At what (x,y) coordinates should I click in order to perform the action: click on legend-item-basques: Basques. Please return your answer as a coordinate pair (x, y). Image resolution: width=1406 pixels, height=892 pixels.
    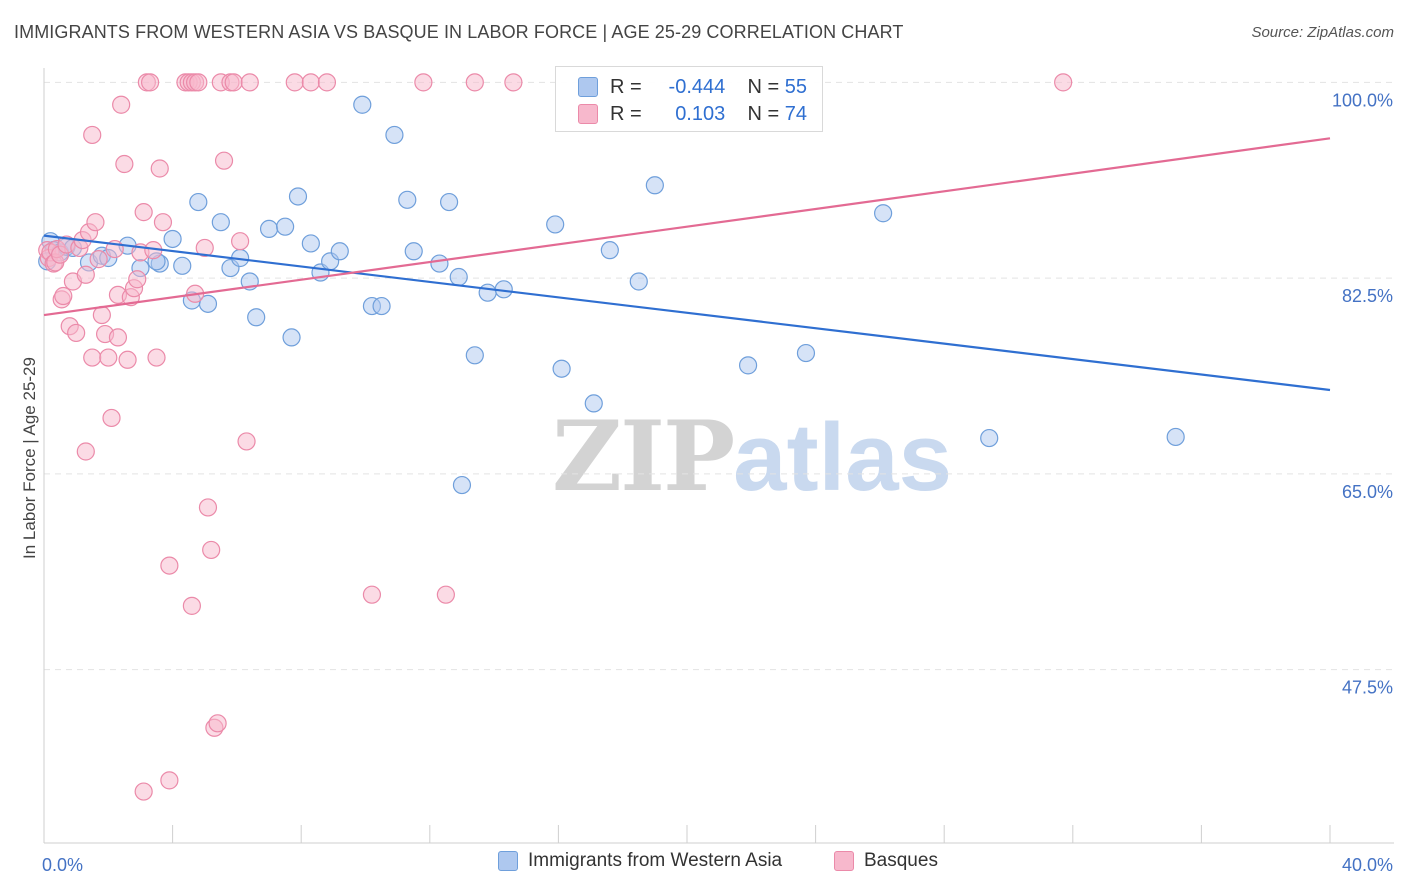
    Looking at the image, I should click on (886, 861).